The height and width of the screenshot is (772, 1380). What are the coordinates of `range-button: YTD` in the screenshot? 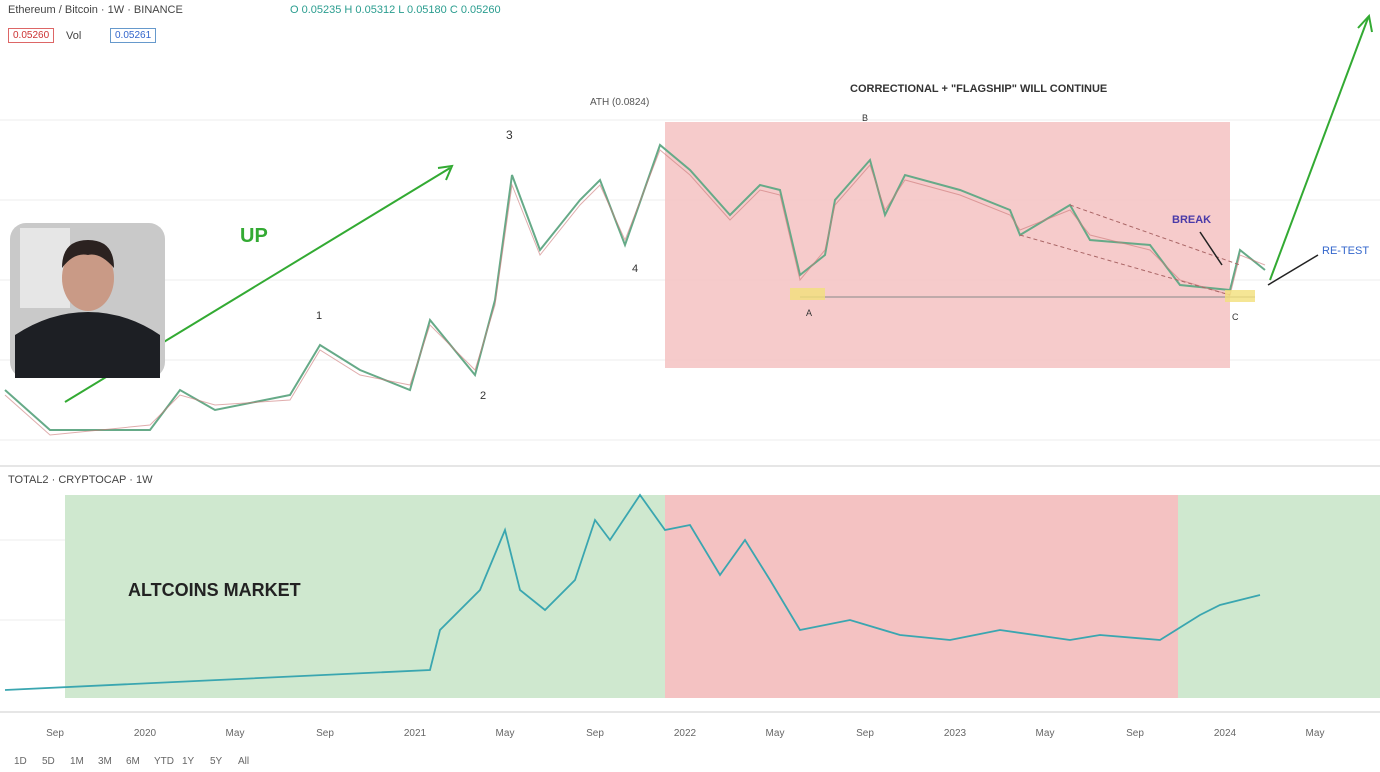 It's located at (164, 761).